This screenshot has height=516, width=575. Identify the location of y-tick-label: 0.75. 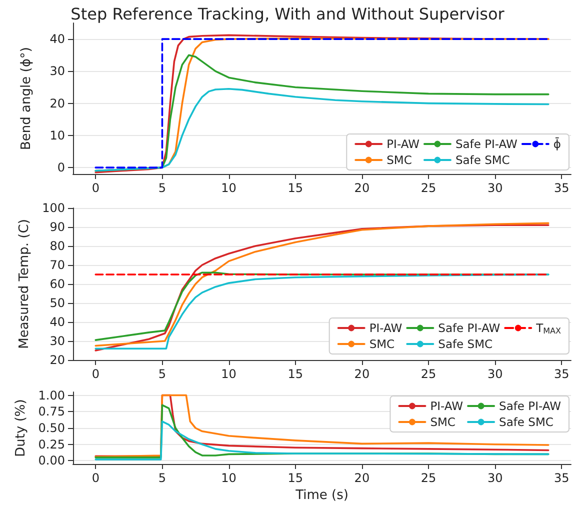
(51, 411).